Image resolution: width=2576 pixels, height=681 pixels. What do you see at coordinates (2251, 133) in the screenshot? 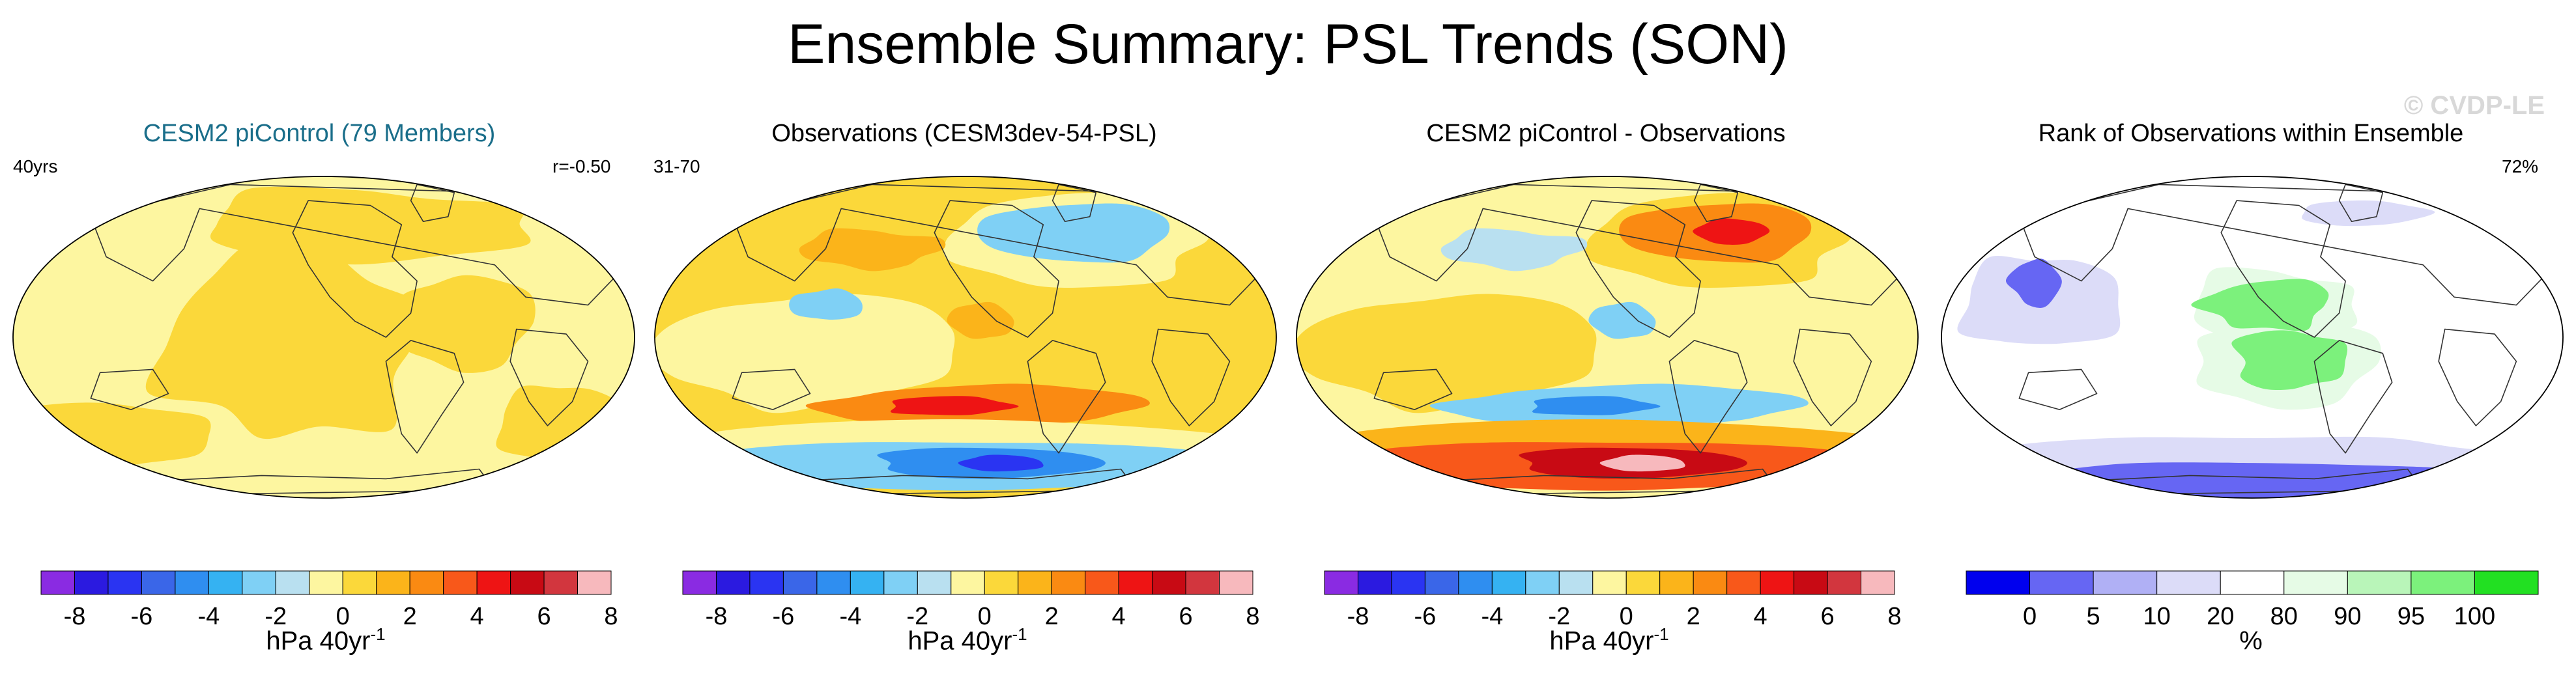
I see `panel-4-title: Rank of Observations within Ensemble` at bounding box center [2251, 133].